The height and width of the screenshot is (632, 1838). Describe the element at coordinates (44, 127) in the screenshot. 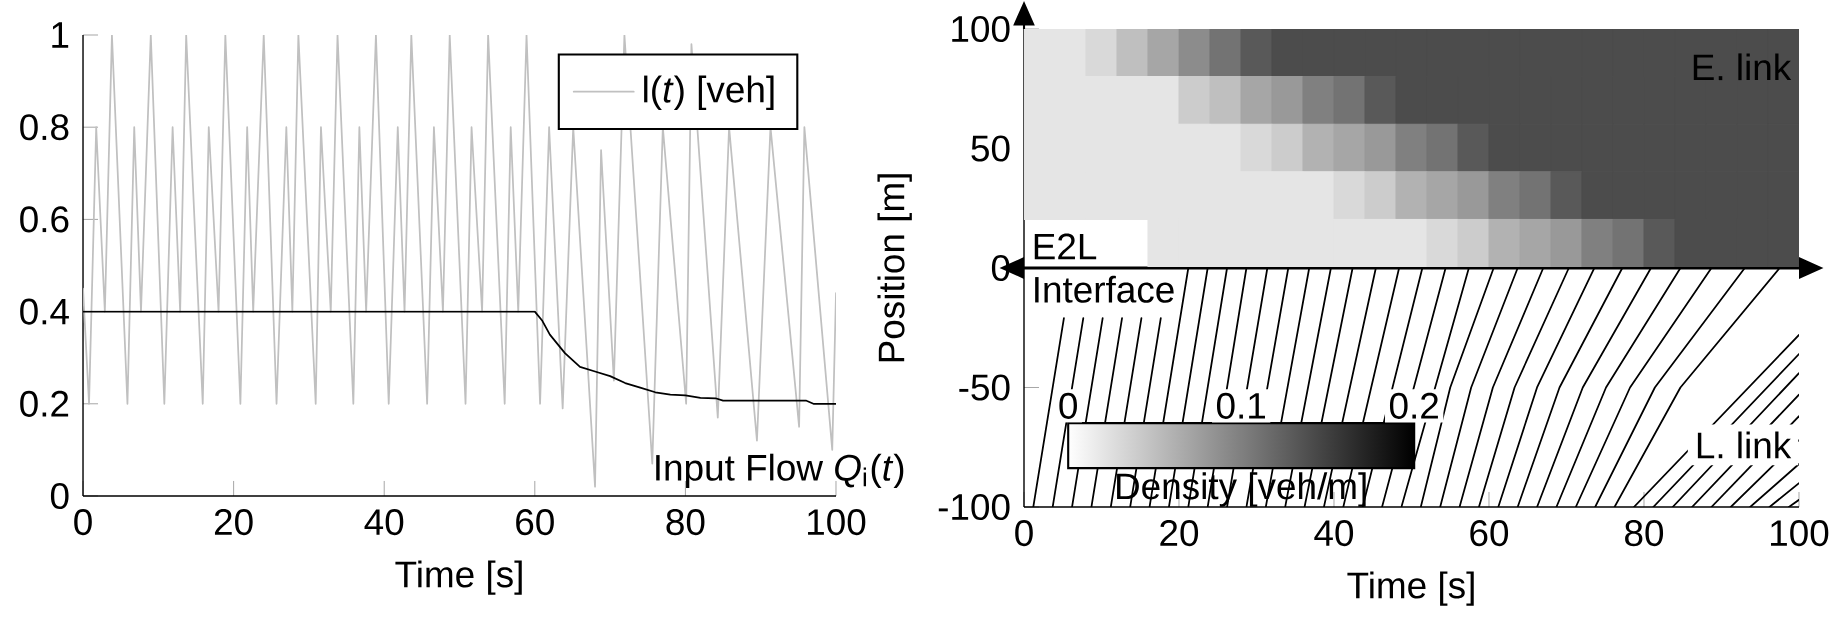

I see `y-tick-label: 0.8` at that location.